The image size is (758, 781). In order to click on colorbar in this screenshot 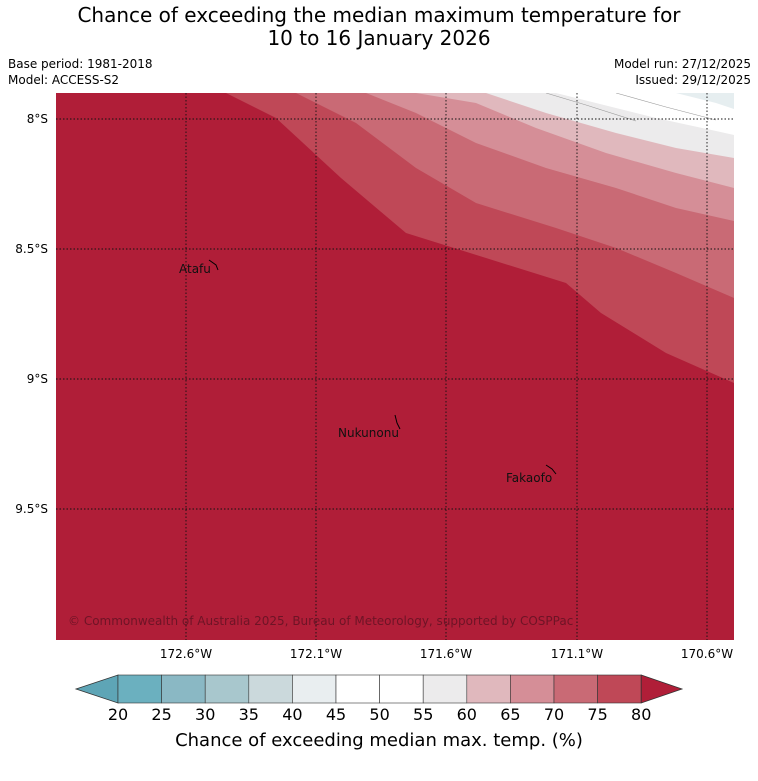, I will do `click(379, 689)`.